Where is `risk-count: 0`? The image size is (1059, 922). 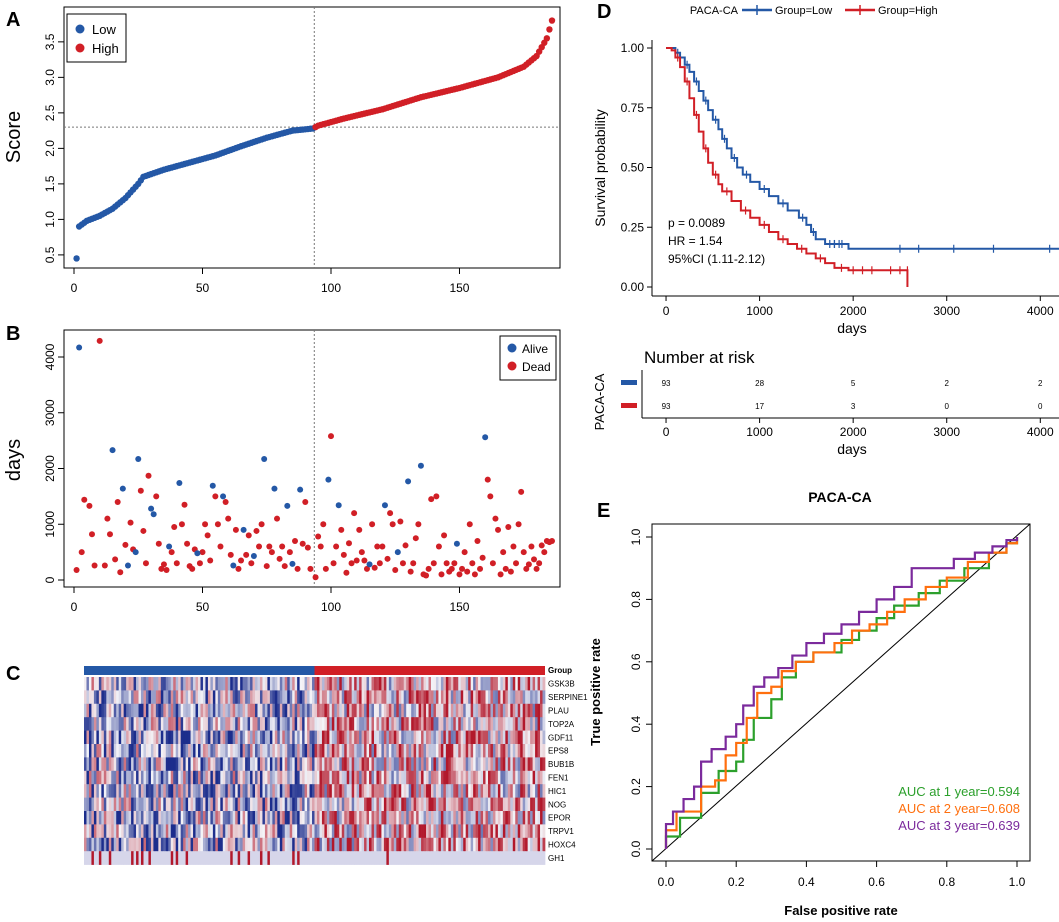
risk-count: 0 is located at coordinates (946, 406).